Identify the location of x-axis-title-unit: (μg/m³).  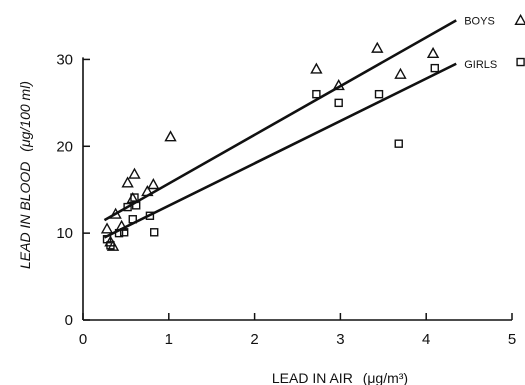
(385, 377).